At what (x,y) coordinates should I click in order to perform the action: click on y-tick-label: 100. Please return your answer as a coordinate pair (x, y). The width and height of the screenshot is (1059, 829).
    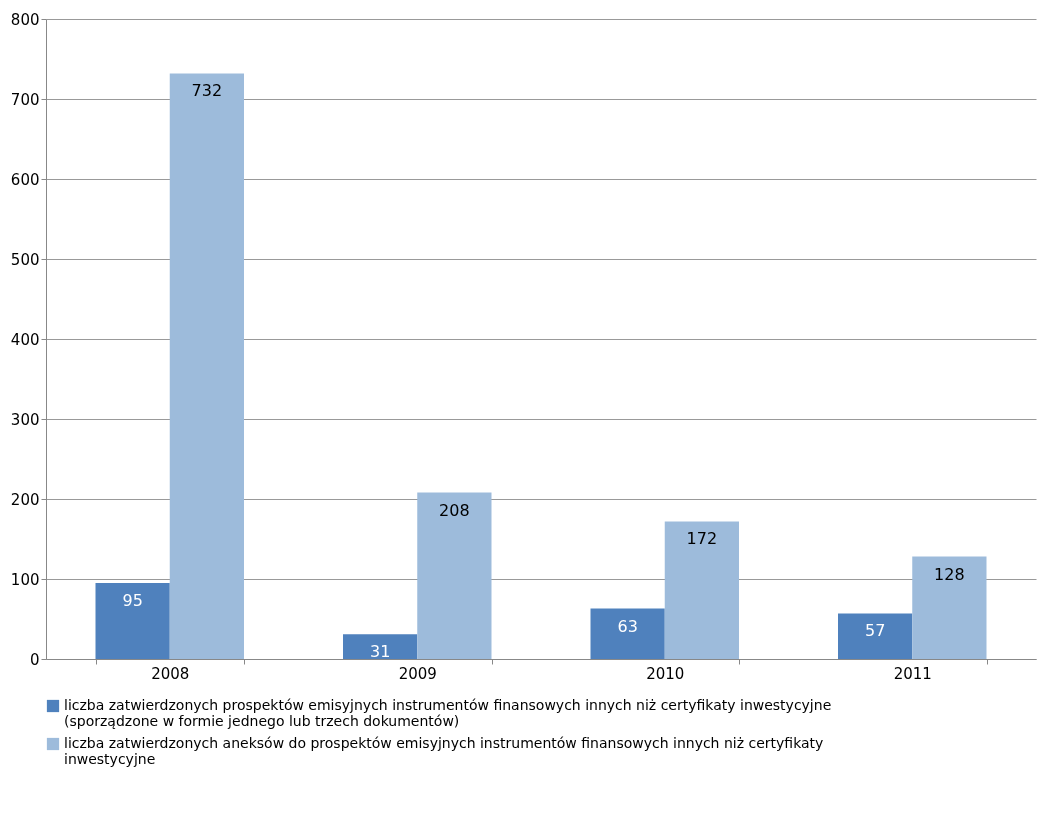
    Looking at the image, I should click on (25, 579).